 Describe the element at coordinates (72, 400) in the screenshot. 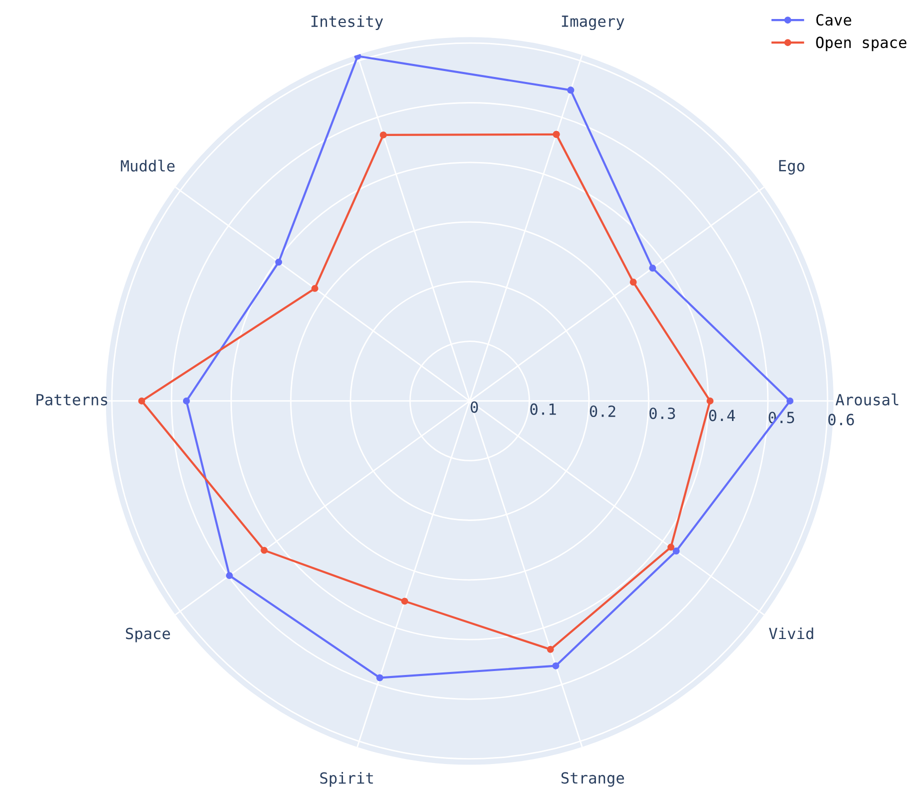

I see `spoke-label: Patterns` at that location.